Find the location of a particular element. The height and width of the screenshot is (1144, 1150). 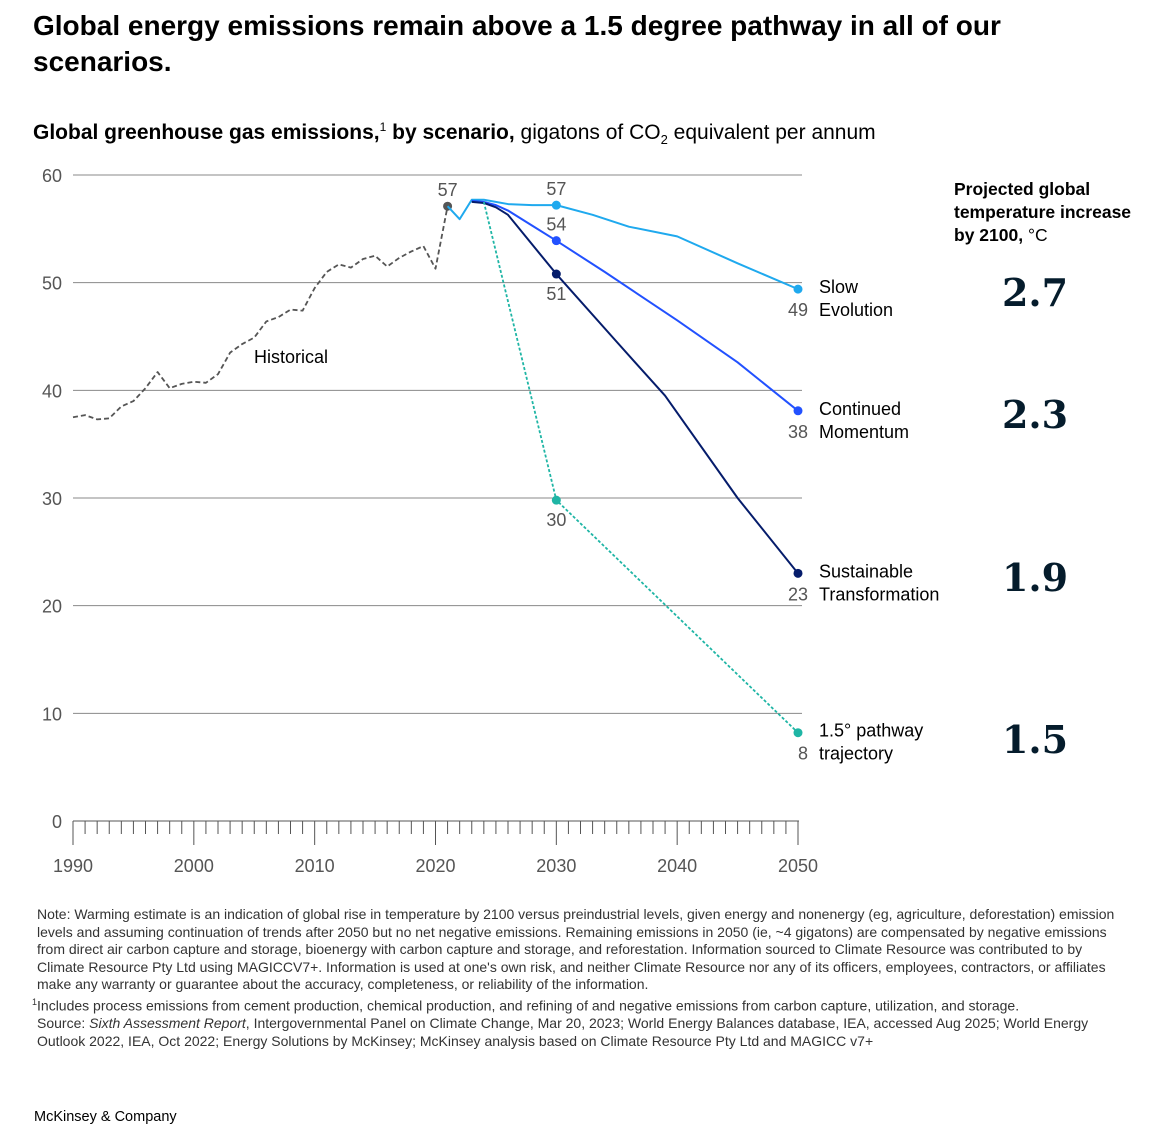

data-label-1-5-pathway-trajectory: 30 is located at coordinates (556, 520).